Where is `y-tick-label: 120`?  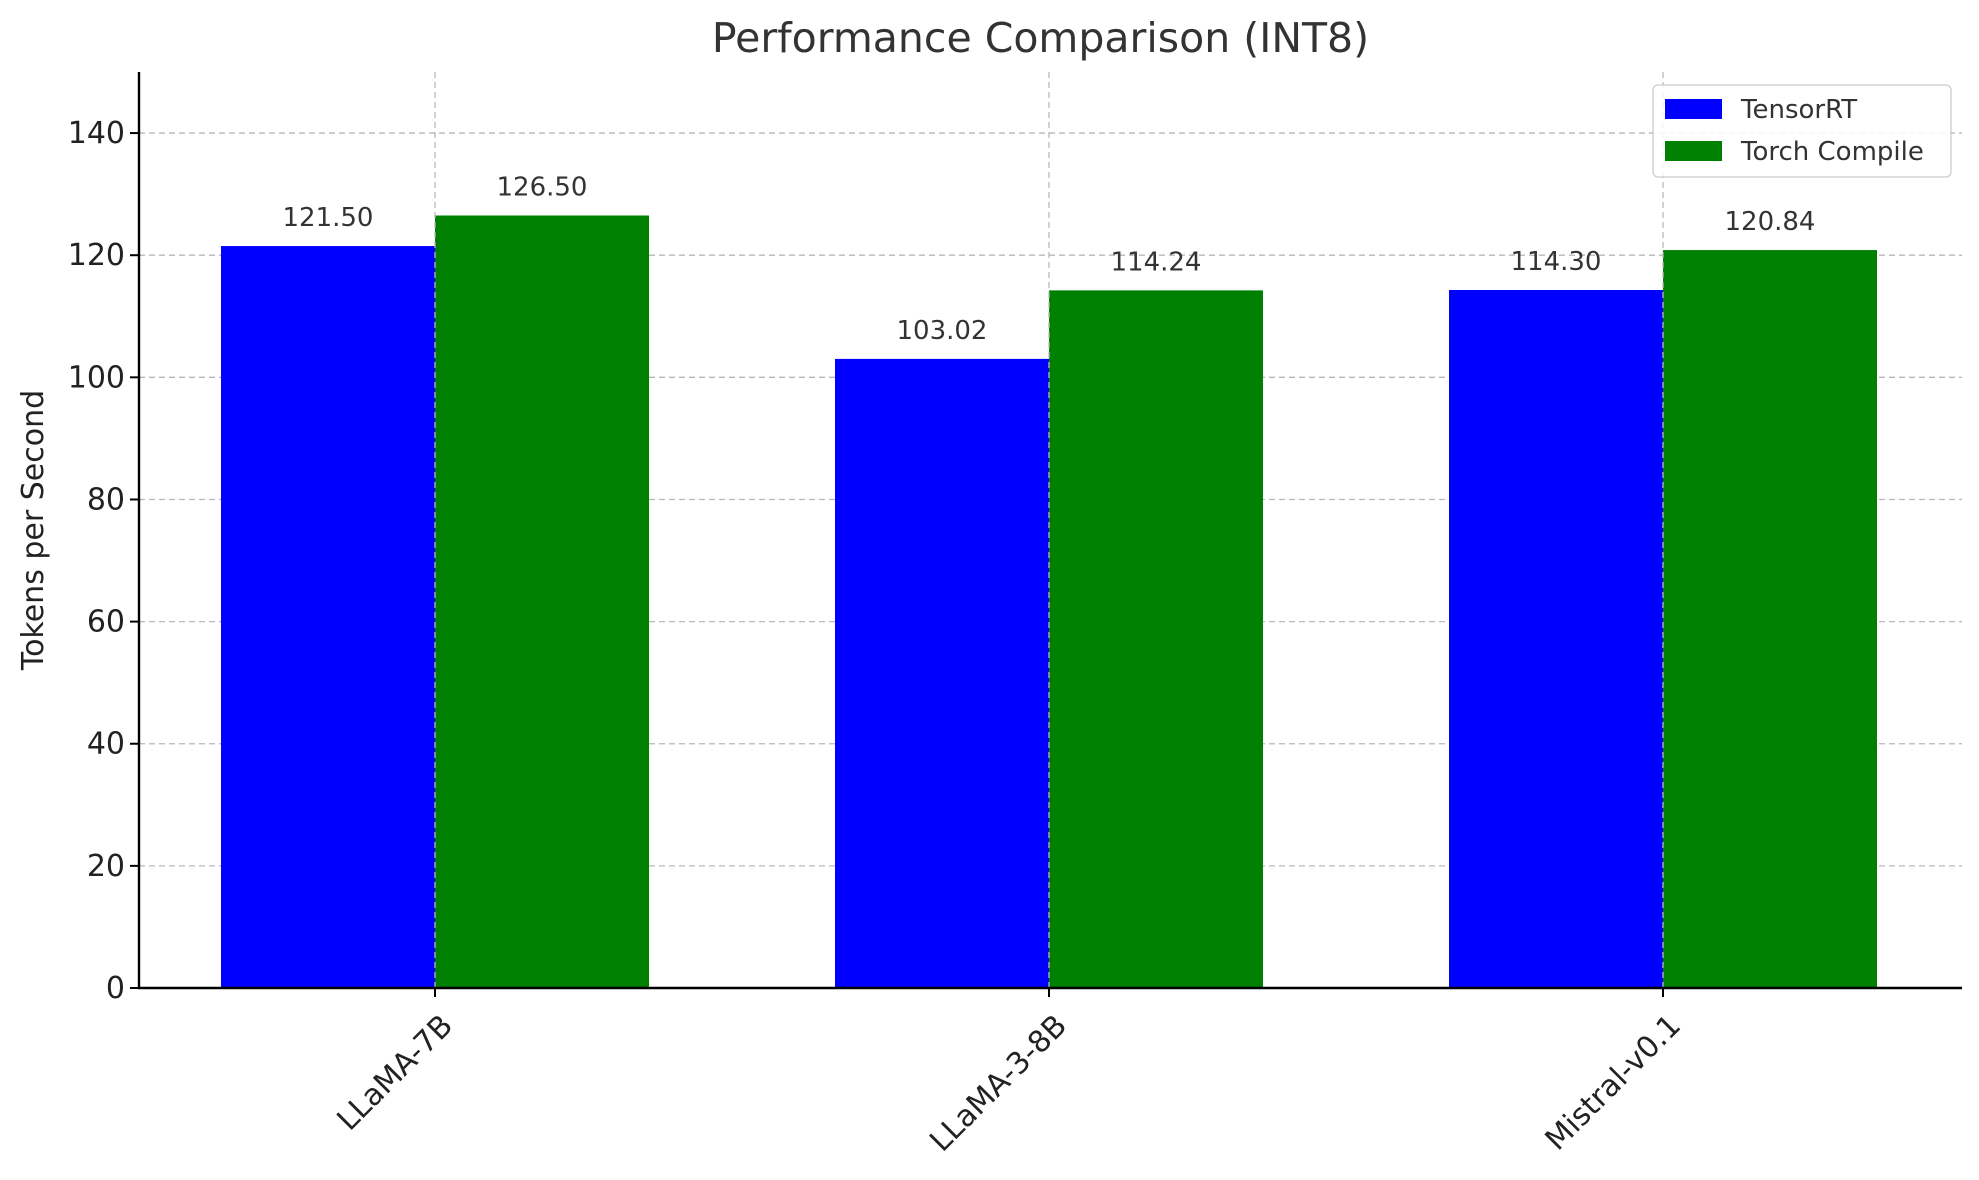 y-tick-label: 120 is located at coordinates (96, 255).